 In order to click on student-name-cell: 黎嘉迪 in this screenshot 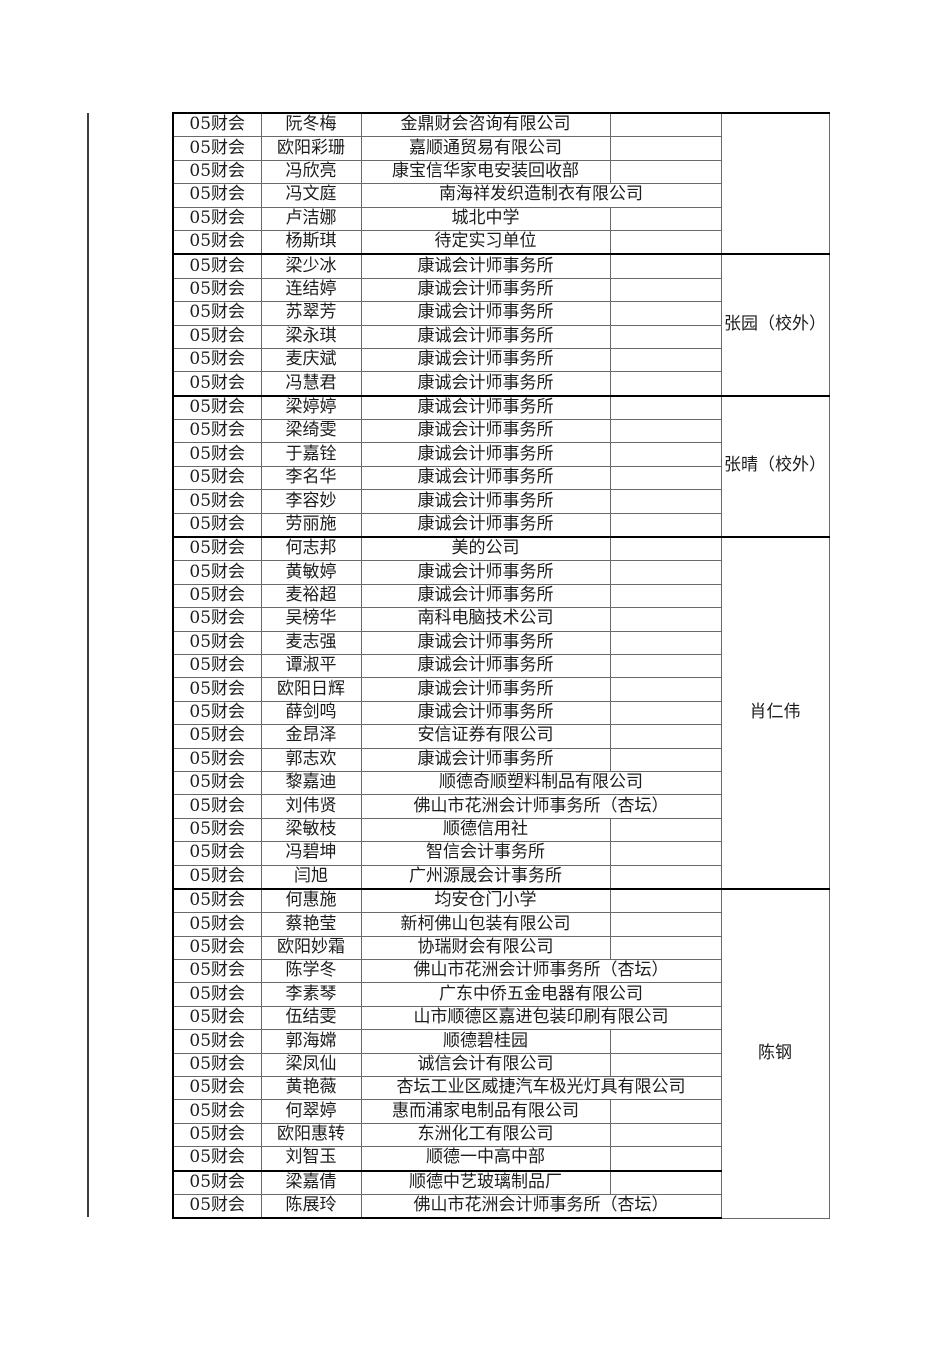, I will do `click(311, 783)`.